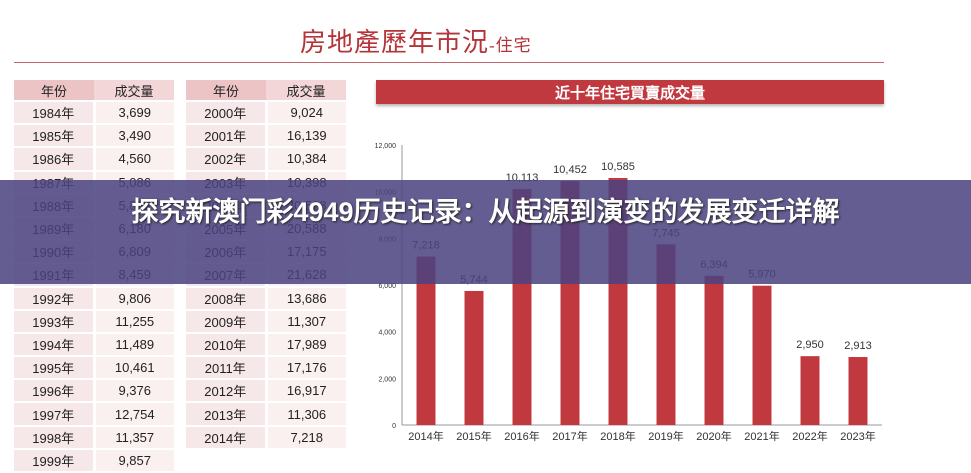 The height and width of the screenshot is (473, 971). I want to click on x-tick-label: 2023年, so click(857, 436).